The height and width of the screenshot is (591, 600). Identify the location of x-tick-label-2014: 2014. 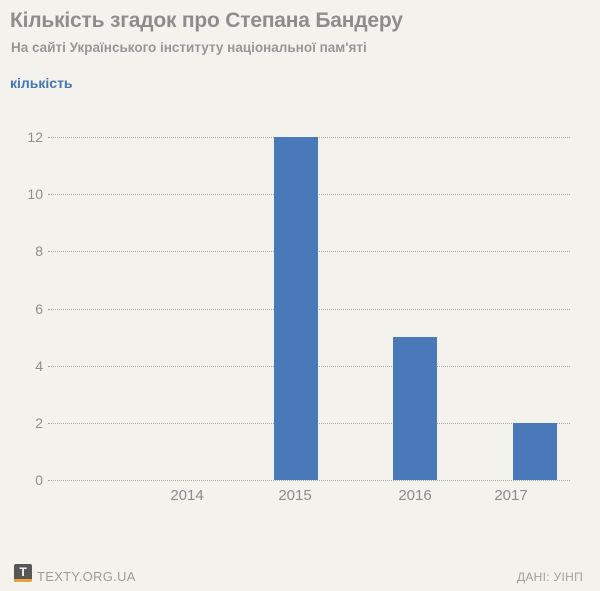
(187, 495).